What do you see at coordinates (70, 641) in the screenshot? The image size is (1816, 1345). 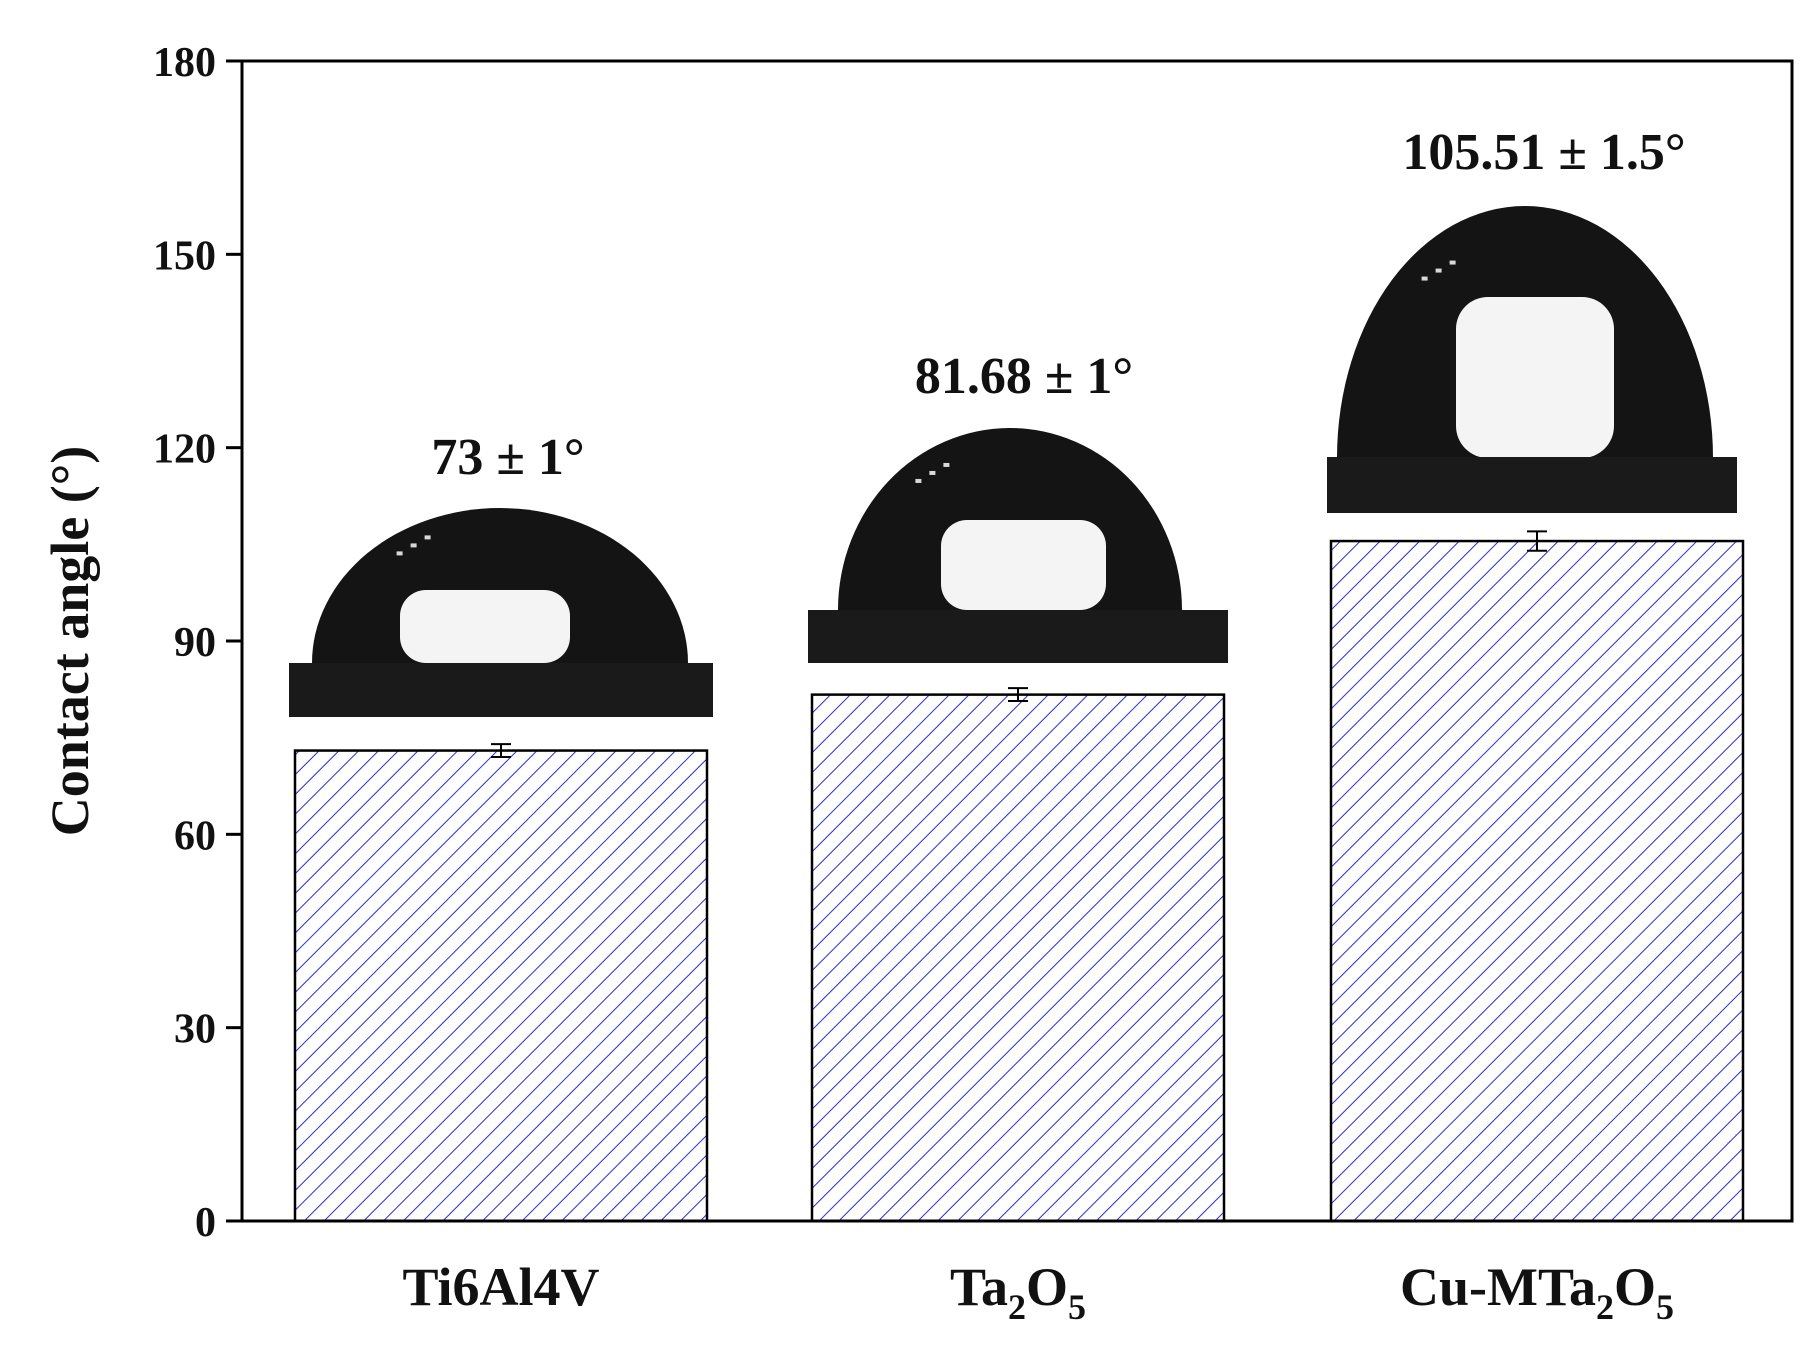 I see `y-axis-label: Contact angle (°)` at bounding box center [70, 641].